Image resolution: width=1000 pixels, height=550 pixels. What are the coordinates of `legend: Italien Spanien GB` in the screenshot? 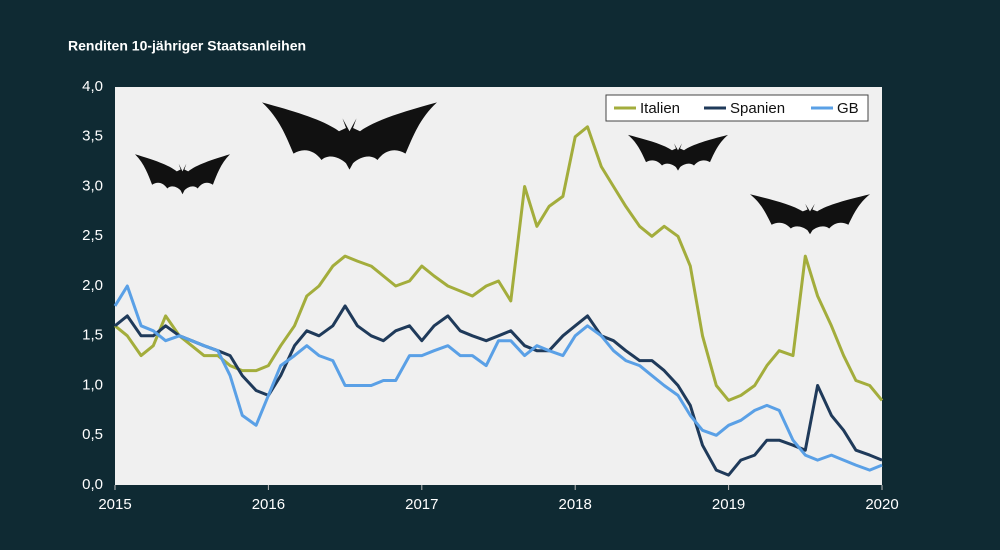 It's located at (737, 108).